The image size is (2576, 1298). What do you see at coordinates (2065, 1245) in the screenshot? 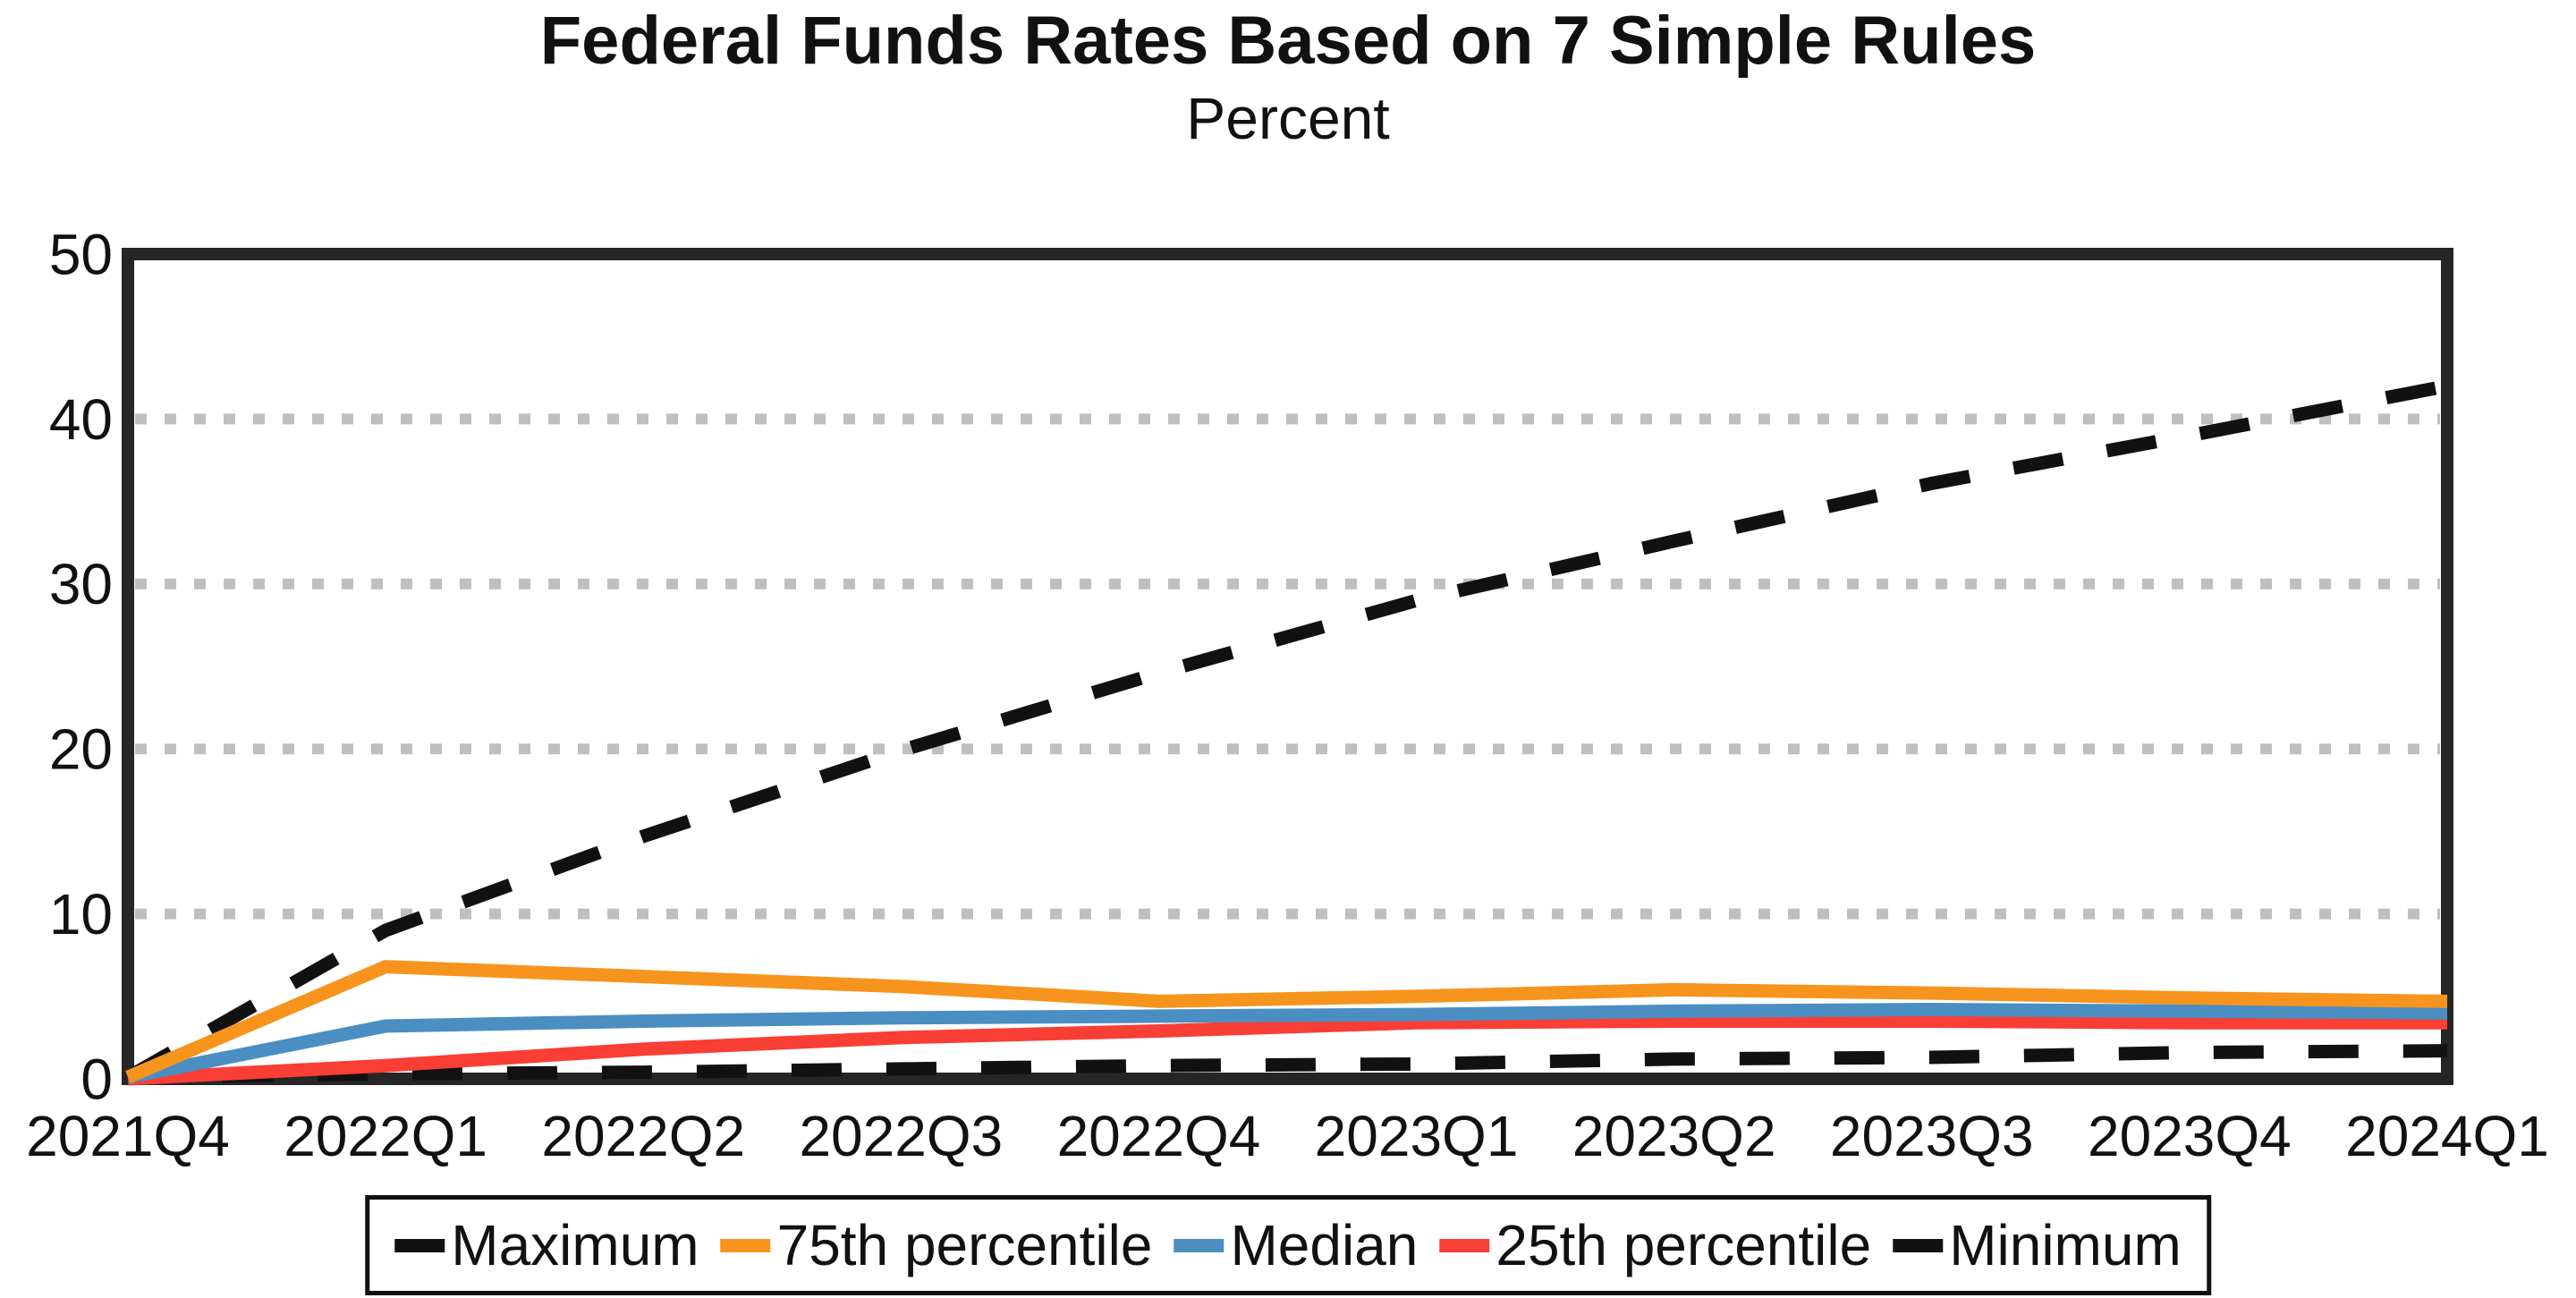
I see `legend-label: Minimum` at bounding box center [2065, 1245].